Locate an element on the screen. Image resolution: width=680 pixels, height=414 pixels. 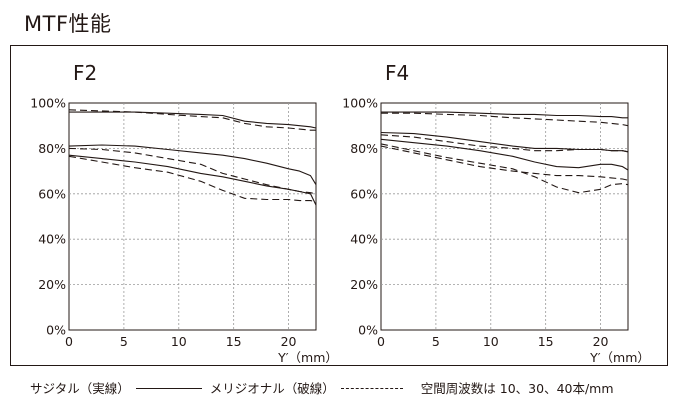
chart-2-series-6-dashed-line is located at coordinates (504, 168).